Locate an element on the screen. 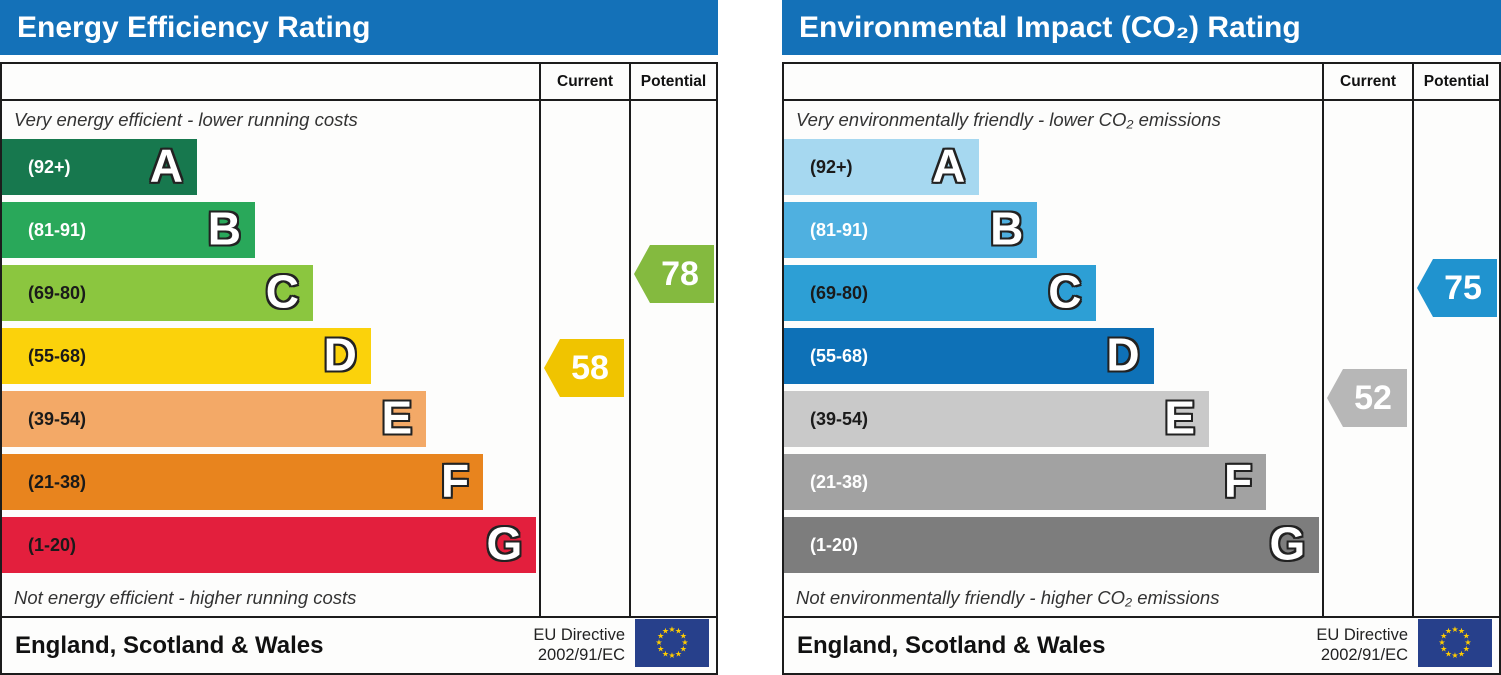 This screenshot has height=675, width=1501. band-range-label: (55-68) is located at coordinates (57, 355).